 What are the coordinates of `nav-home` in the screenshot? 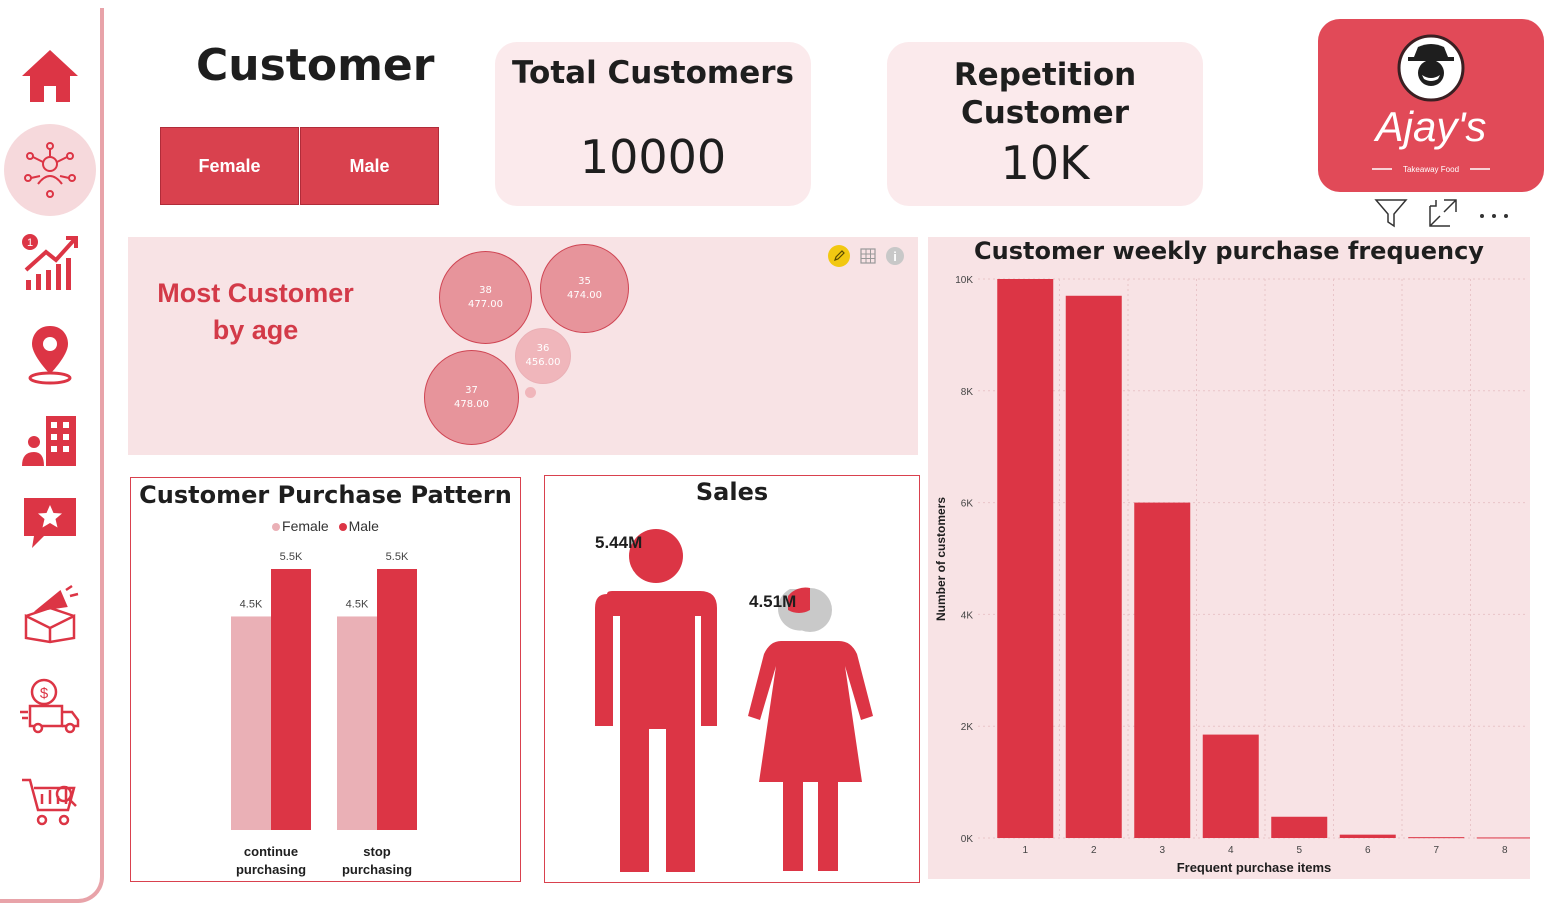 It's located at (50, 76).